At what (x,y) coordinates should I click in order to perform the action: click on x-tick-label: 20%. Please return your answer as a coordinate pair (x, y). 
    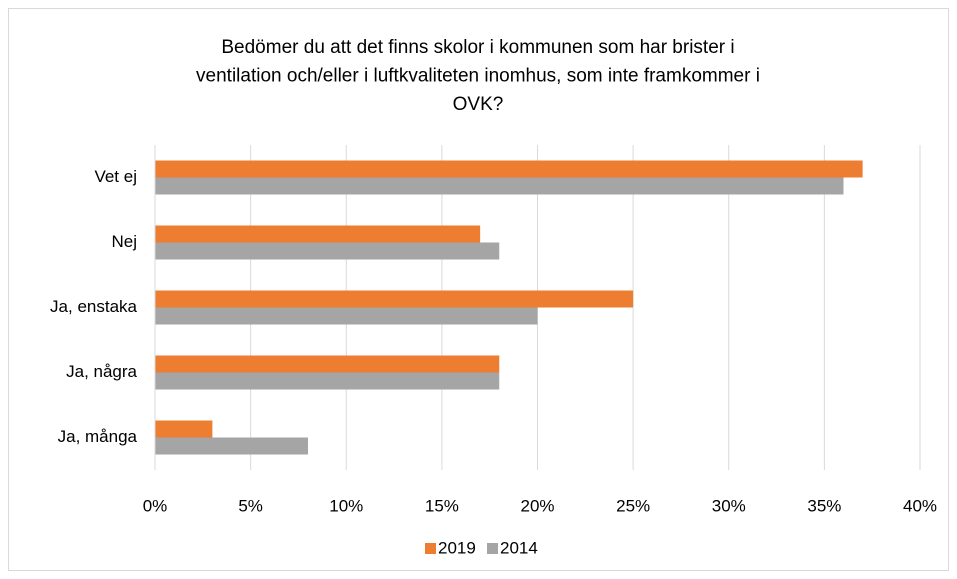
    Looking at the image, I should click on (537, 505).